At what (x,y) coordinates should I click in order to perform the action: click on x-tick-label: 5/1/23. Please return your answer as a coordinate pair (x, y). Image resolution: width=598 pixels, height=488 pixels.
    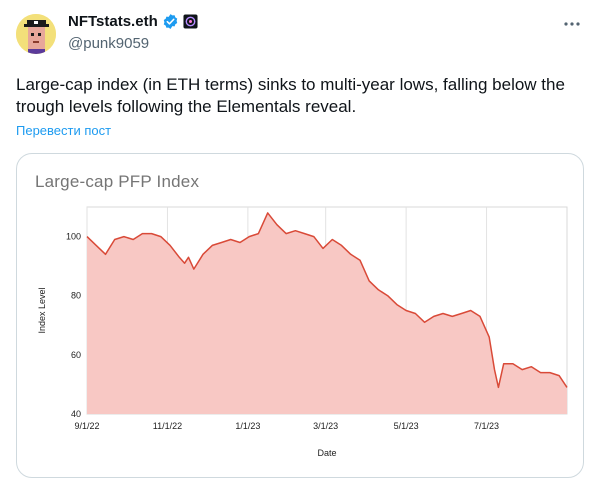
    Looking at the image, I should click on (406, 426).